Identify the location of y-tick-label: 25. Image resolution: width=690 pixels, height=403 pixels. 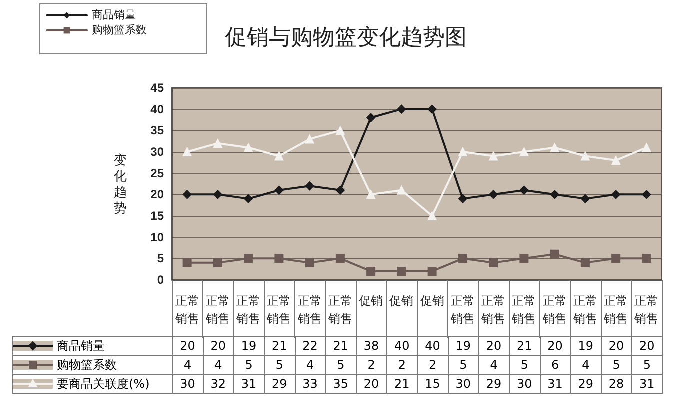
(157, 173).